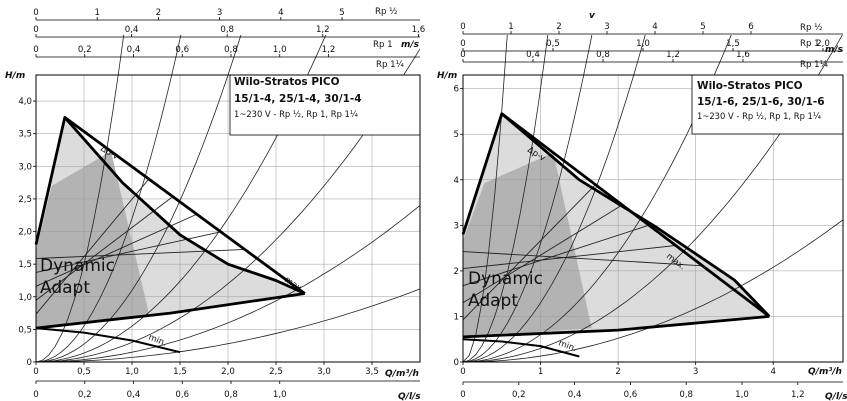  I want to click on y-tick-label: 3,0, so click(25, 167).